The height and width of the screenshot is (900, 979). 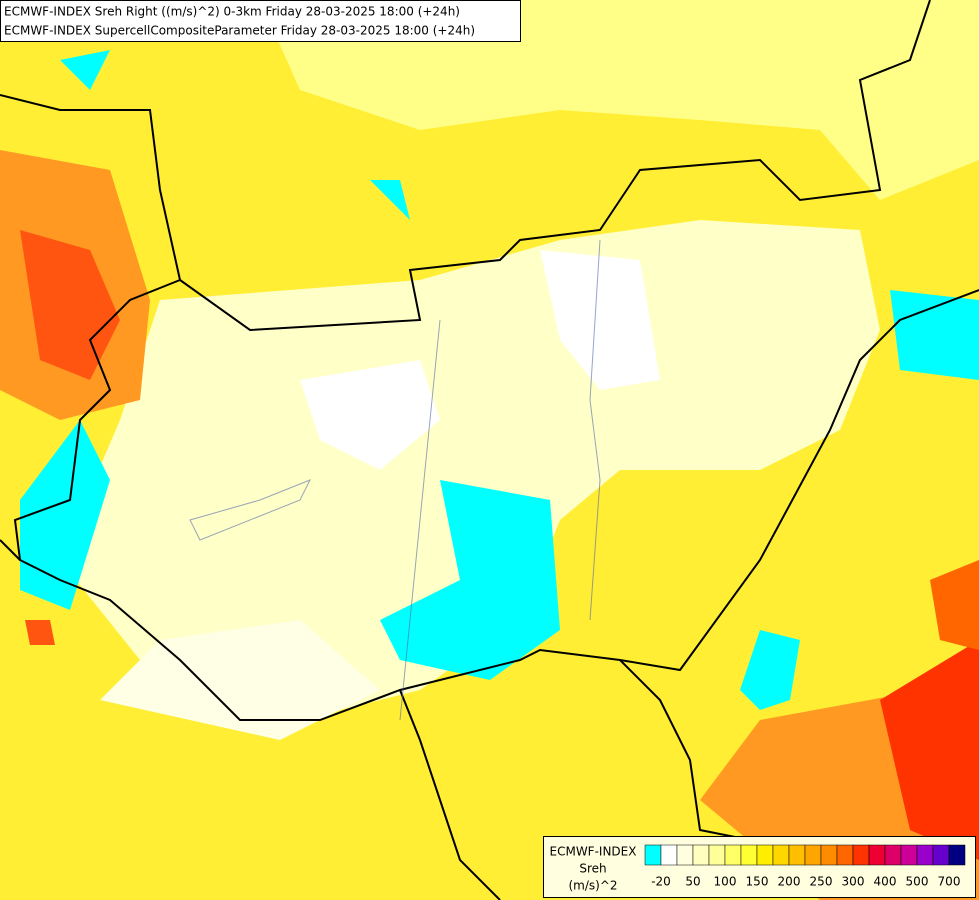 I want to click on legend-label: 250, so click(x=821, y=882).